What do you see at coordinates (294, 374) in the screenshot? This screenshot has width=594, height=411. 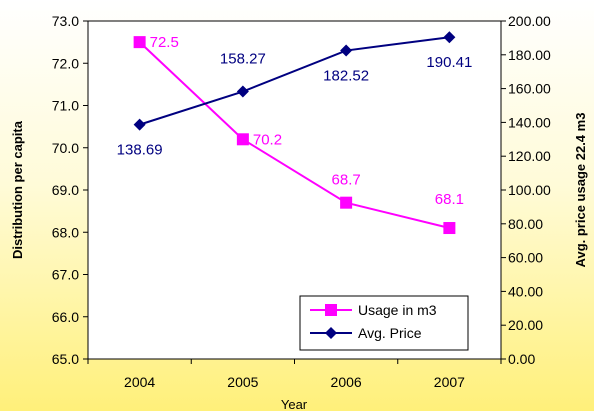 I see `x-axis: 2004 2005 2006 2007` at bounding box center [294, 374].